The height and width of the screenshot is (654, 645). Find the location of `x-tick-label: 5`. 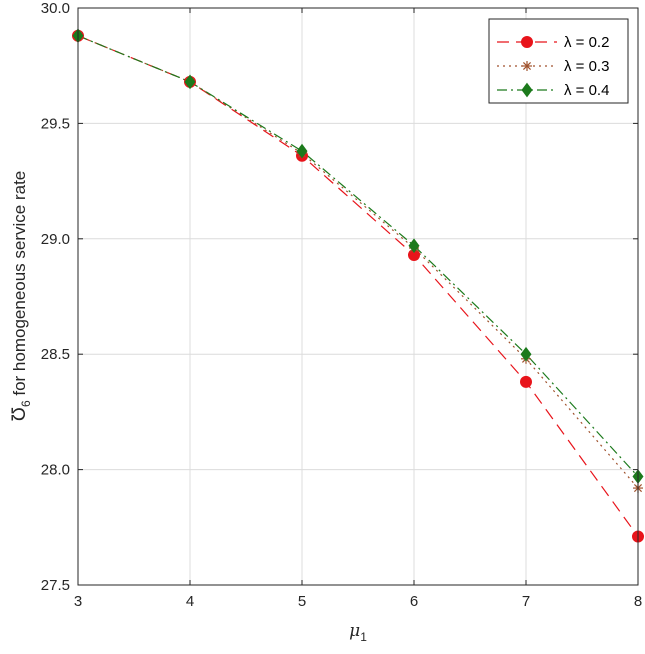

x-tick-label: 5 is located at coordinates (302, 601).